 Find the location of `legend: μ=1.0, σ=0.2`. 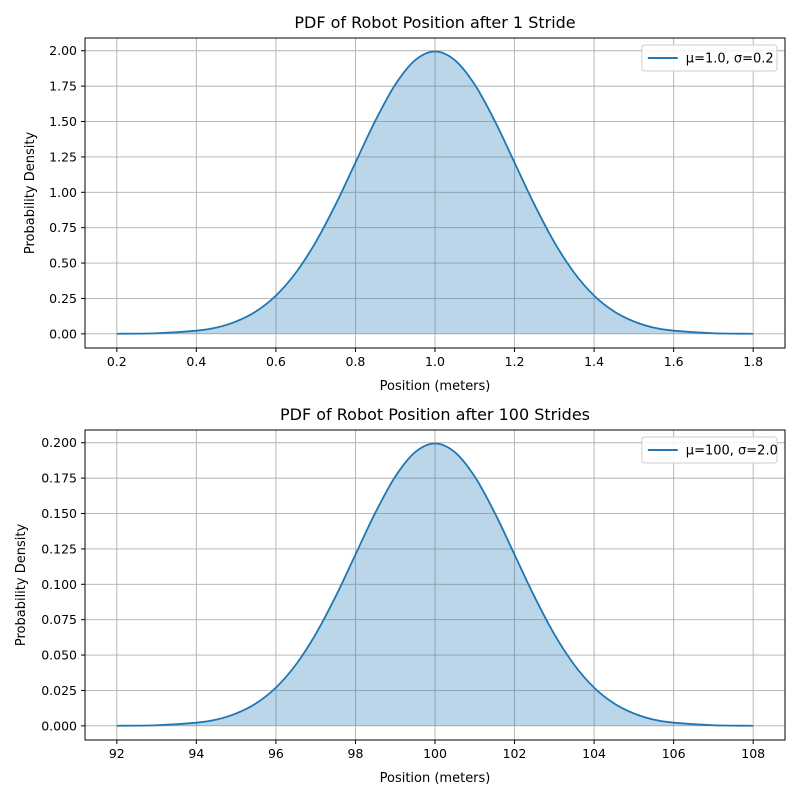

legend: μ=1.0, σ=0.2 is located at coordinates (709, 58).